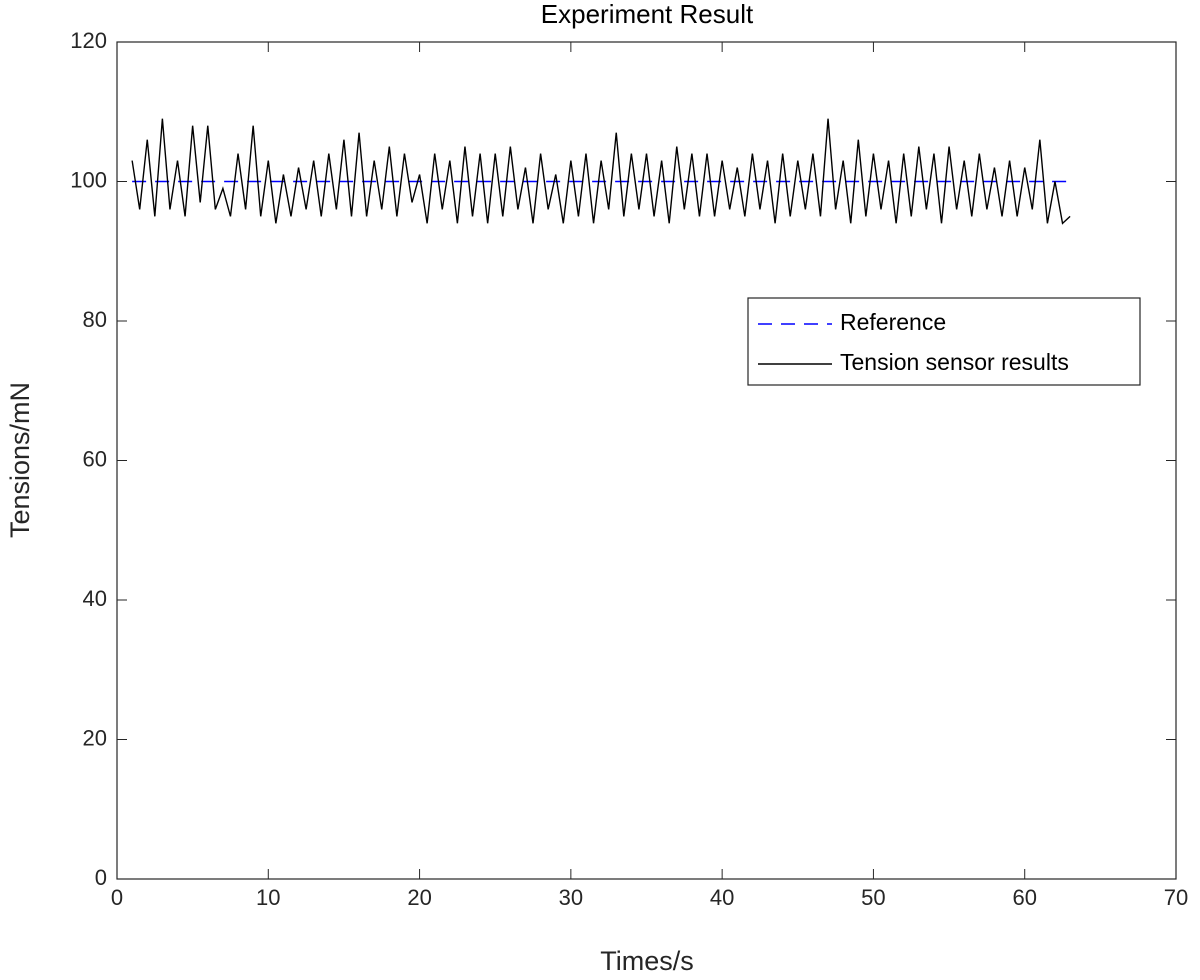 Image resolution: width=1200 pixels, height=980 pixels. What do you see at coordinates (95, 737) in the screenshot?
I see `y-tick-label: 20` at bounding box center [95, 737].